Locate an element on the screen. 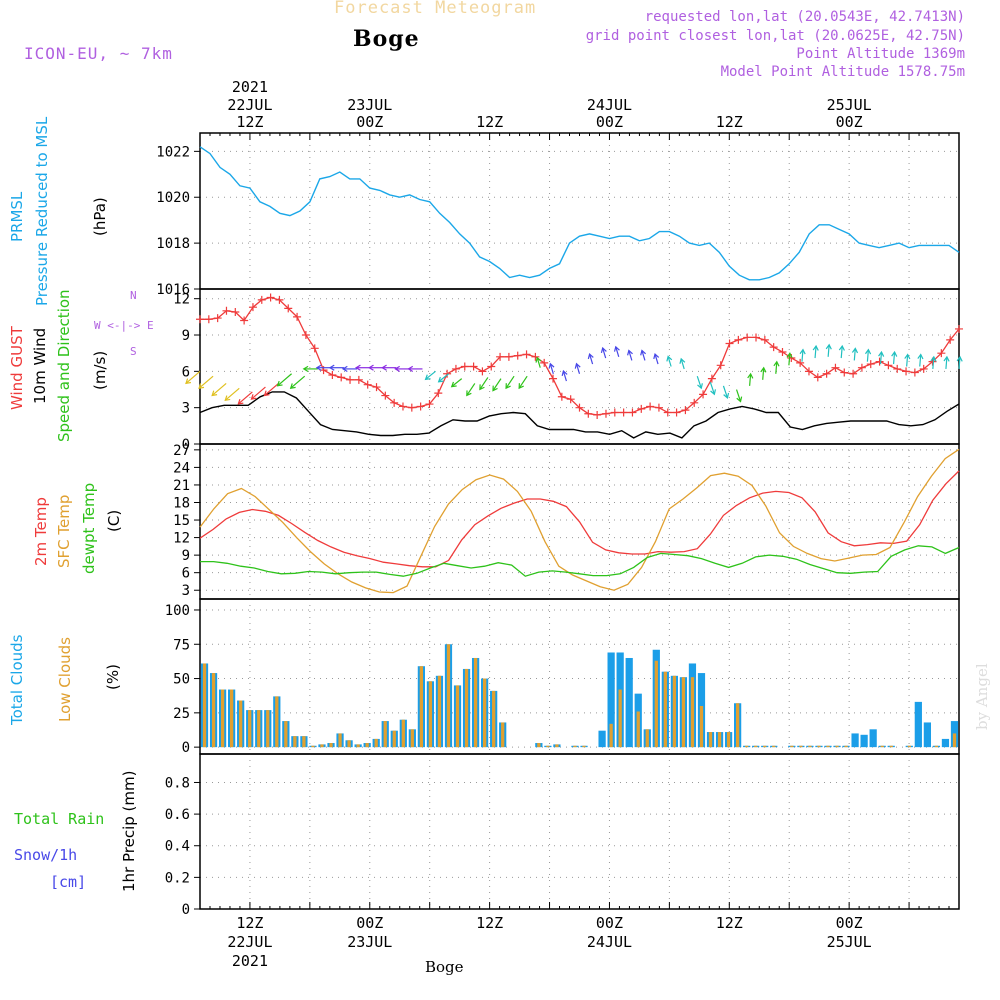 The image size is (1000, 1000). y-tick-label: 6 is located at coordinates (186, 574).